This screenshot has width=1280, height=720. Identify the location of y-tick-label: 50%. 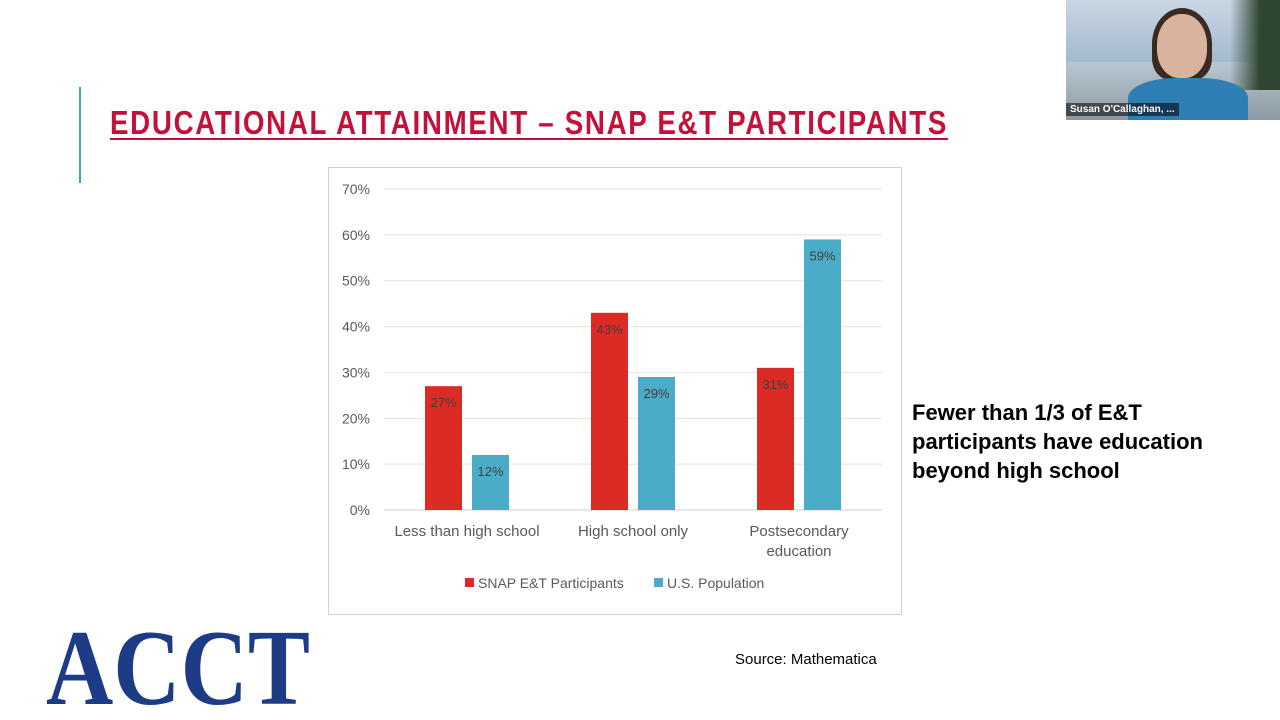
(356, 281).